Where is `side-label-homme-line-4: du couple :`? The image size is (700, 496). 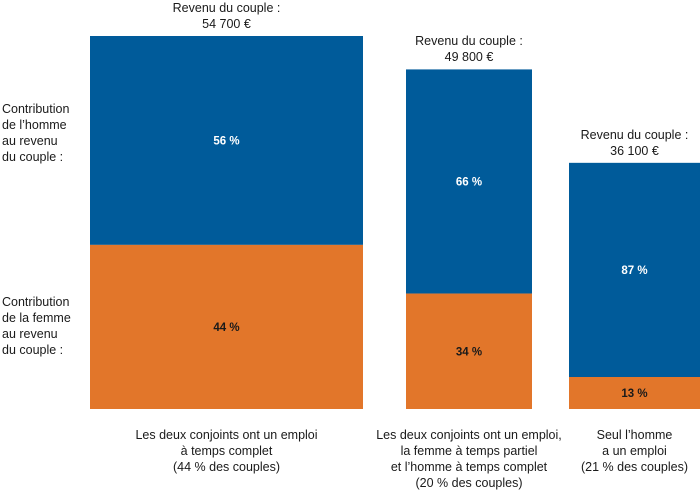
side-label-homme-line-4: du couple : is located at coordinates (33, 157).